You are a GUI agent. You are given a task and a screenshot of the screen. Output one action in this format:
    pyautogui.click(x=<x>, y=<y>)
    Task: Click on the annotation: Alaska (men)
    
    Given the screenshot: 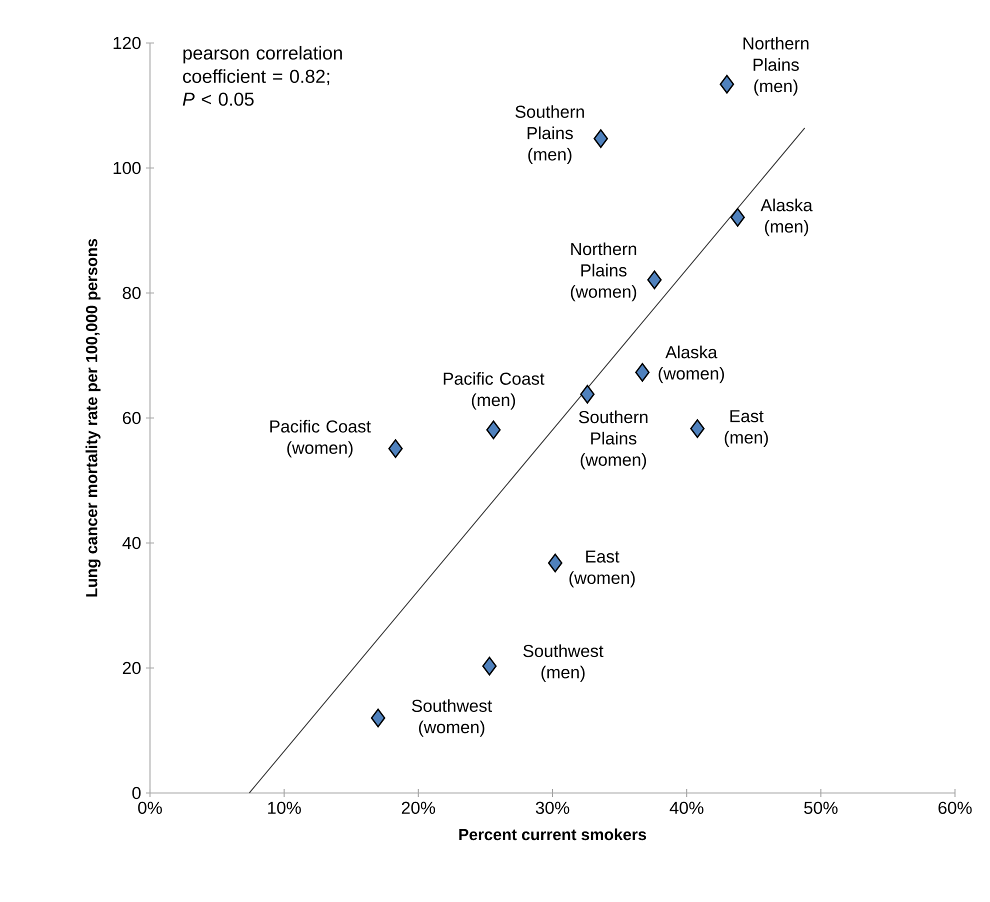 What is the action you would take?
    pyautogui.click(x=786, y=217)
    